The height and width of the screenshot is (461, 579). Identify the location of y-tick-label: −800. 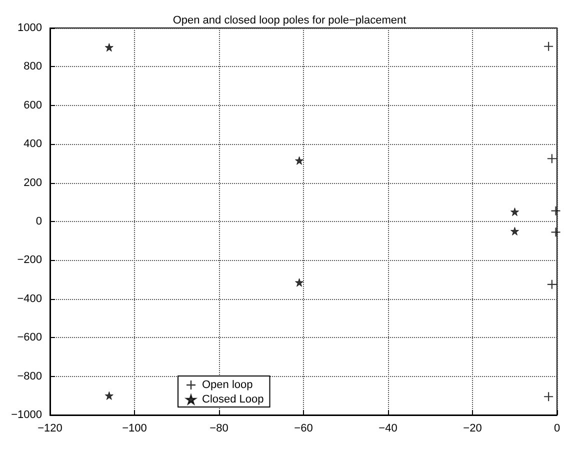
(29, 376).